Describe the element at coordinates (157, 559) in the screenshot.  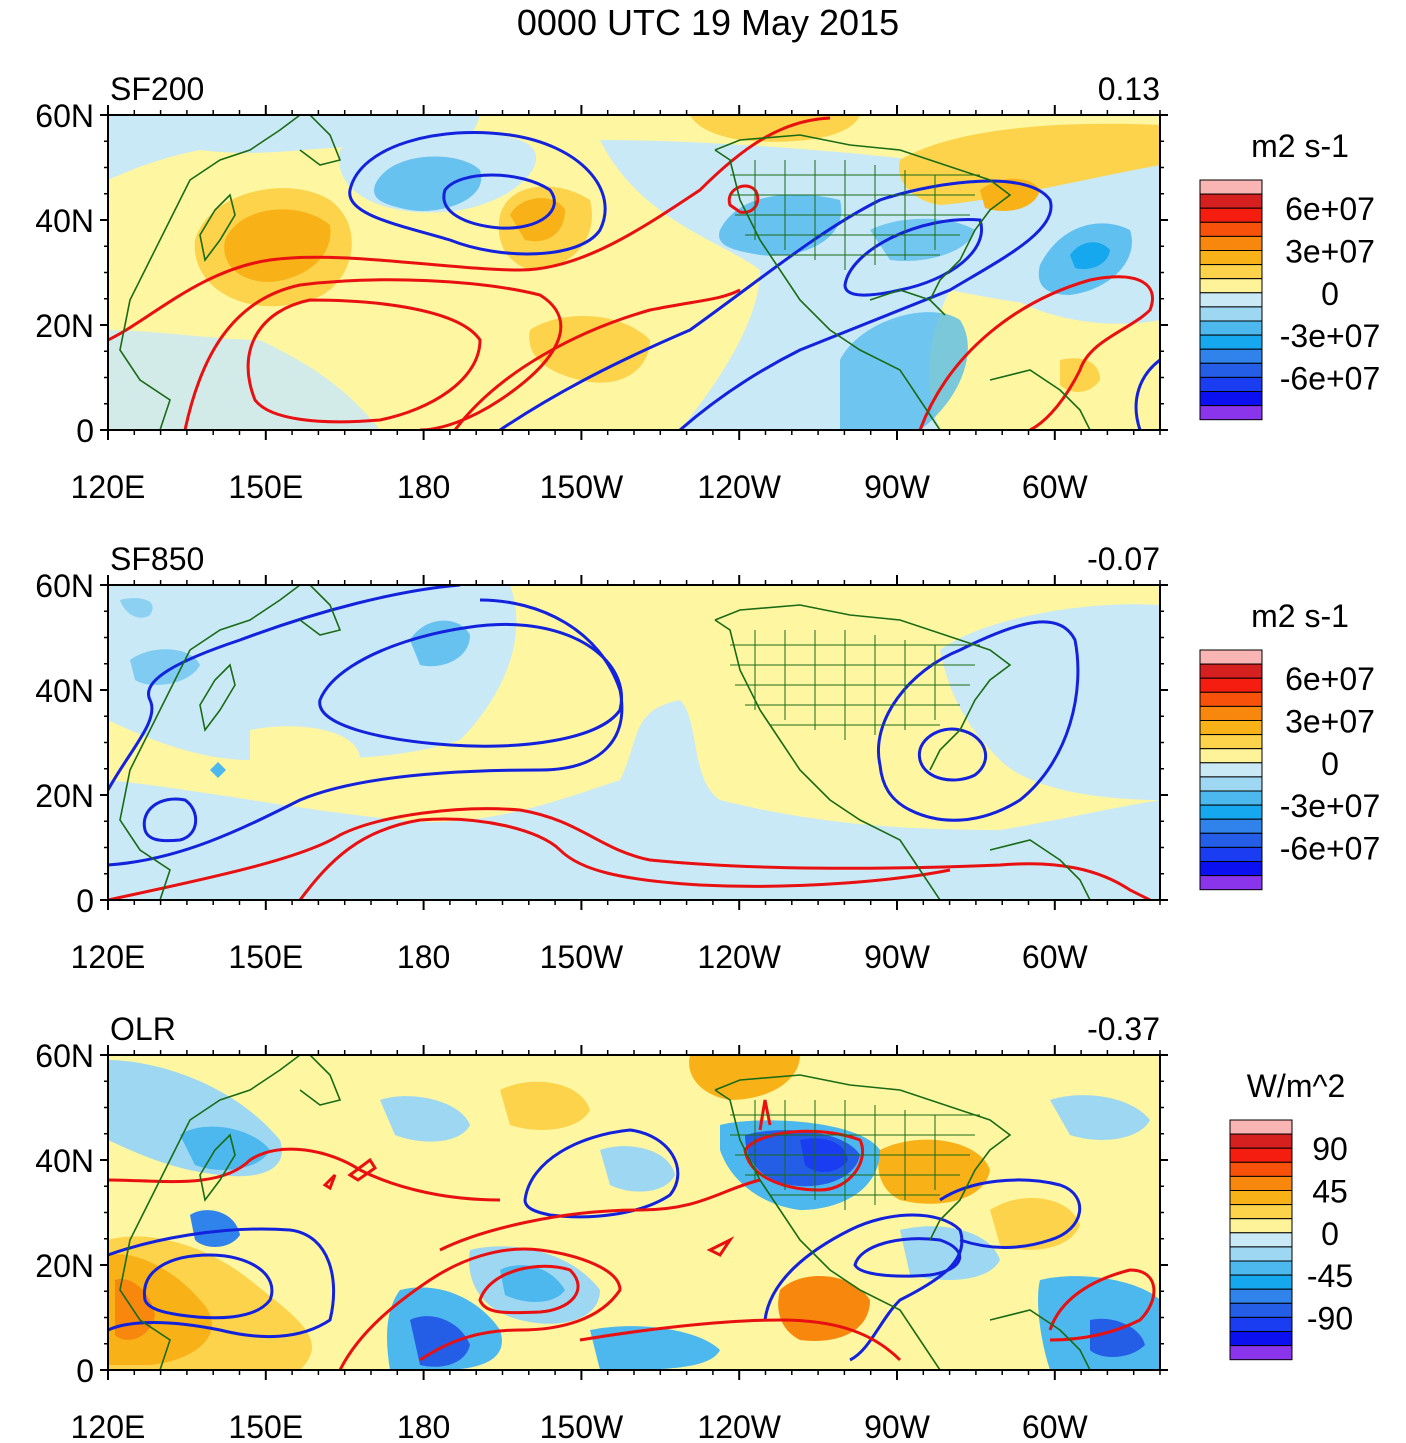
I see `panel-title: SF850` at that location.